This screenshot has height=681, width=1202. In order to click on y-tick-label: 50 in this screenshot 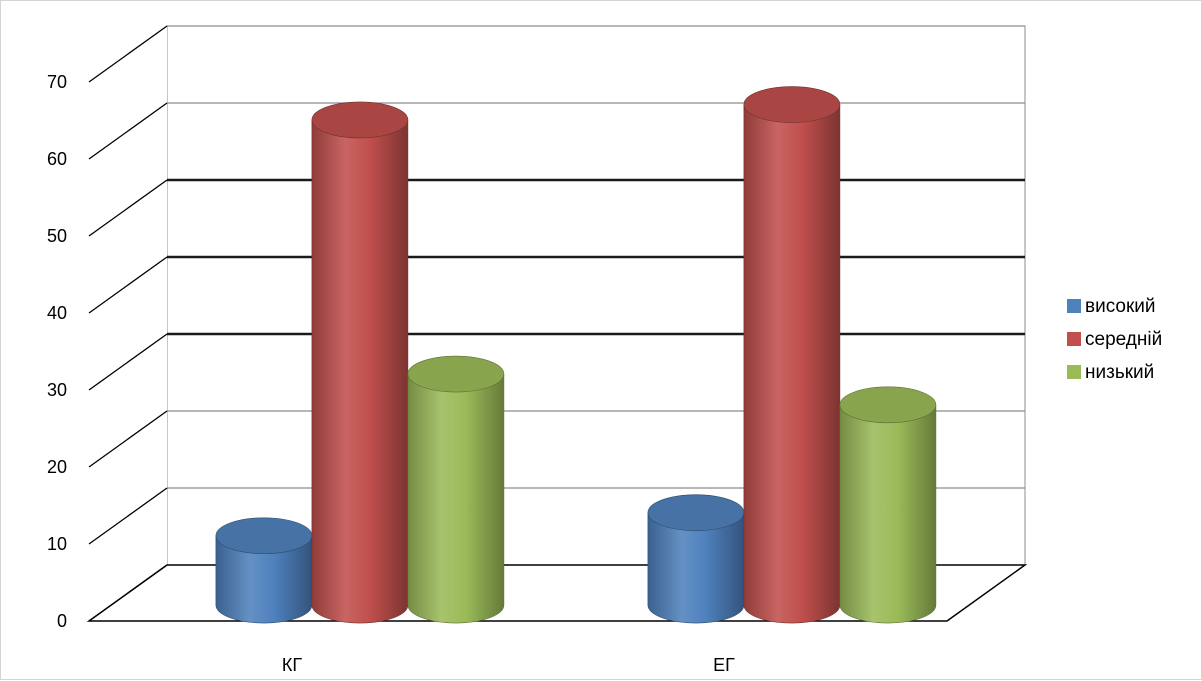, I will do `click(57, 236)`.